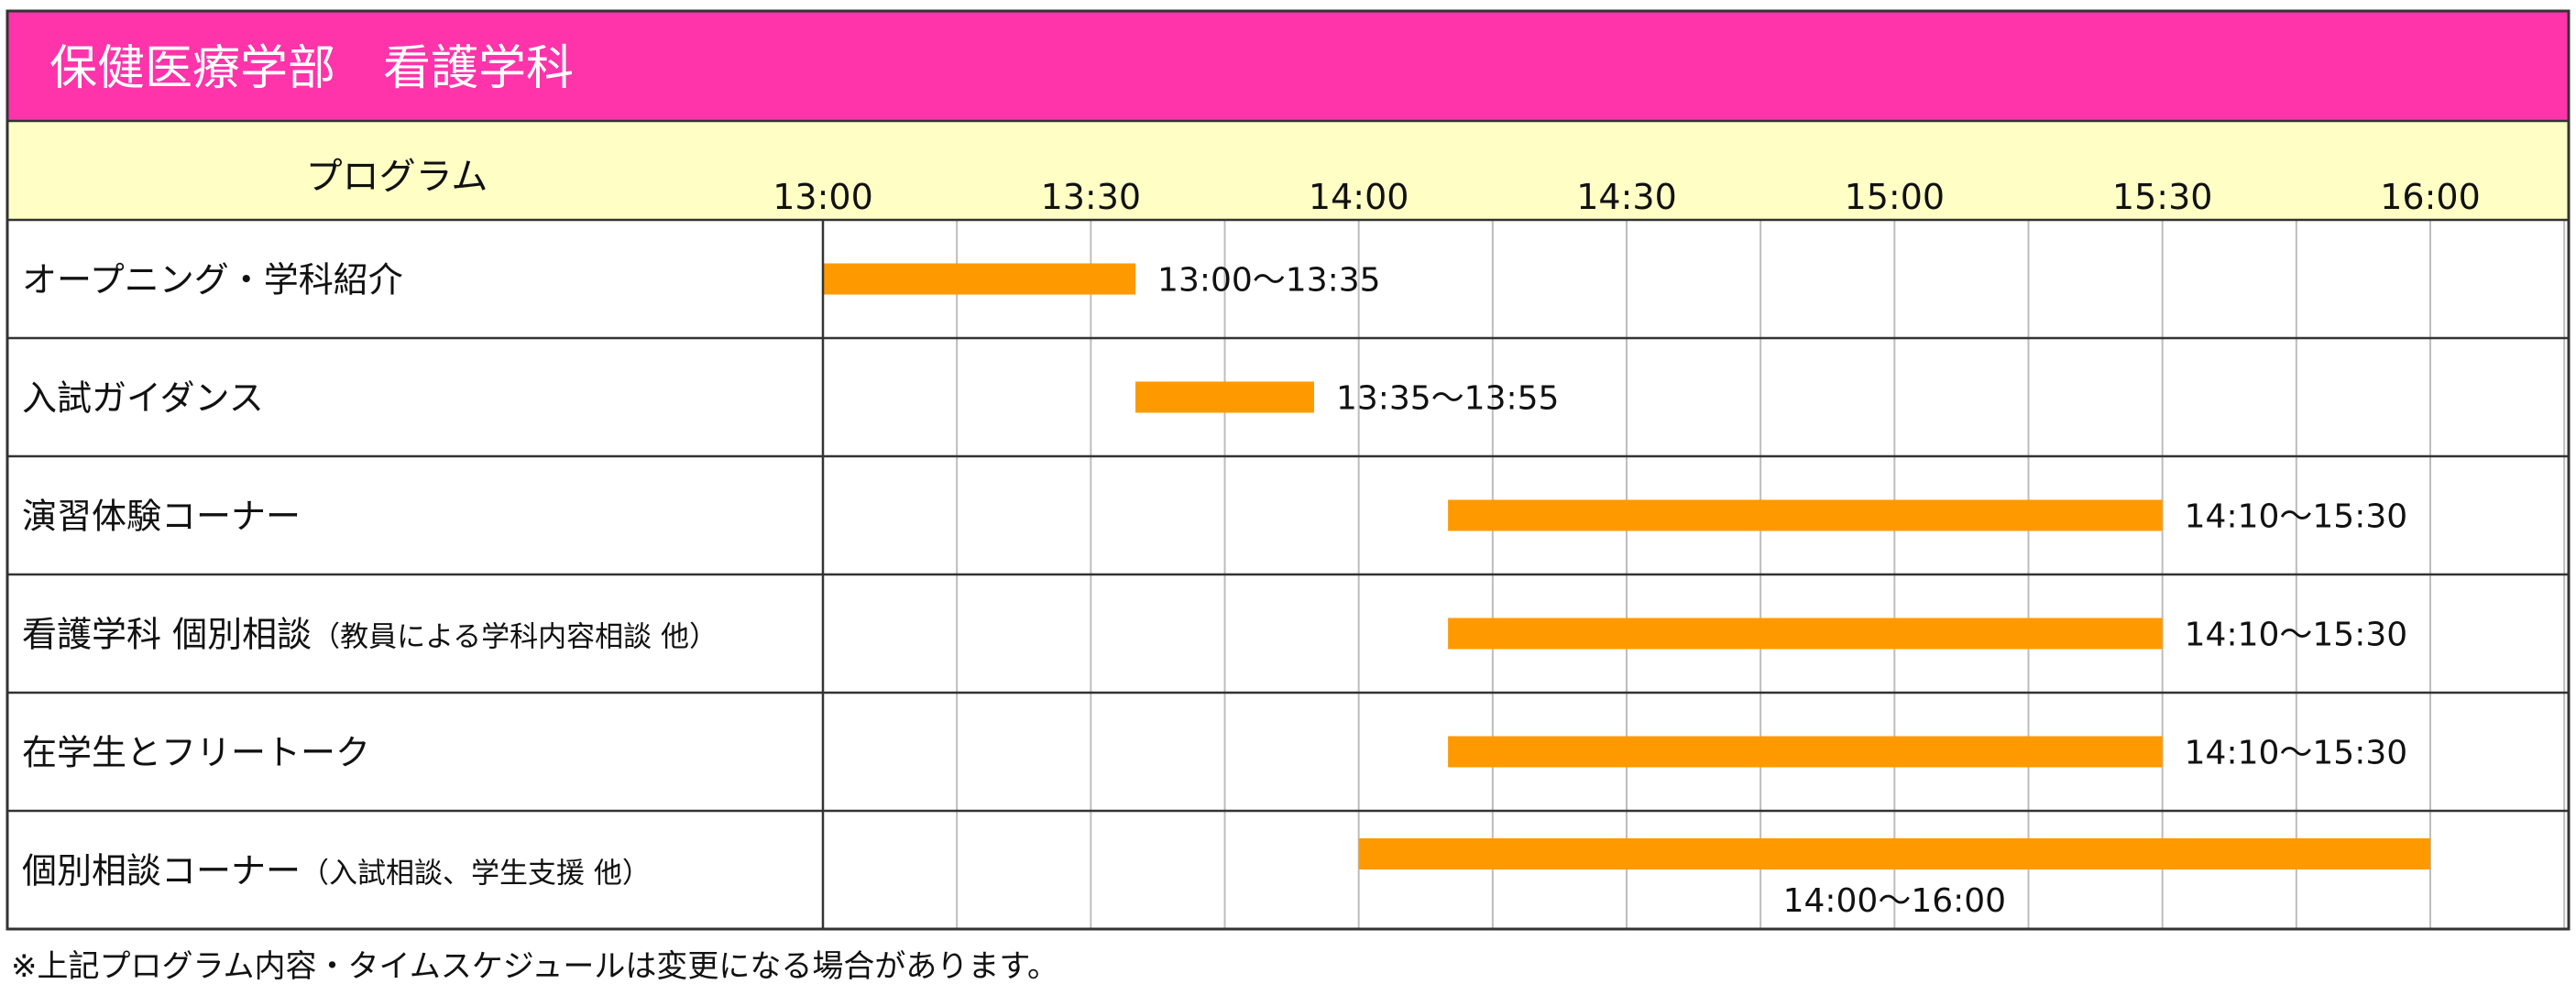 This screenshot has width=2576, height=995. I want to click on program-name: 入試ガイダンス, so click(143, 398).